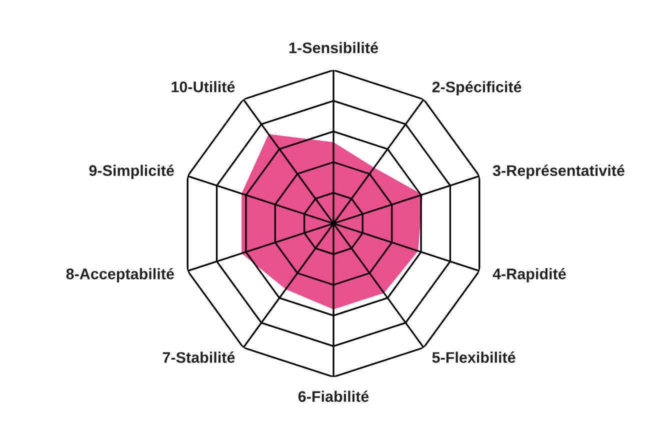  I want to click on spoke-label: 3-Représentativité, so click(558, 172).